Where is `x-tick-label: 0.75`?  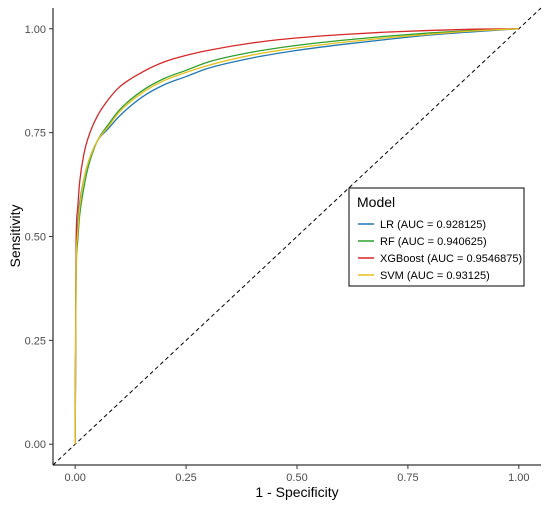
x-tick-label: 0.75 is located at coordinates (407, 478).